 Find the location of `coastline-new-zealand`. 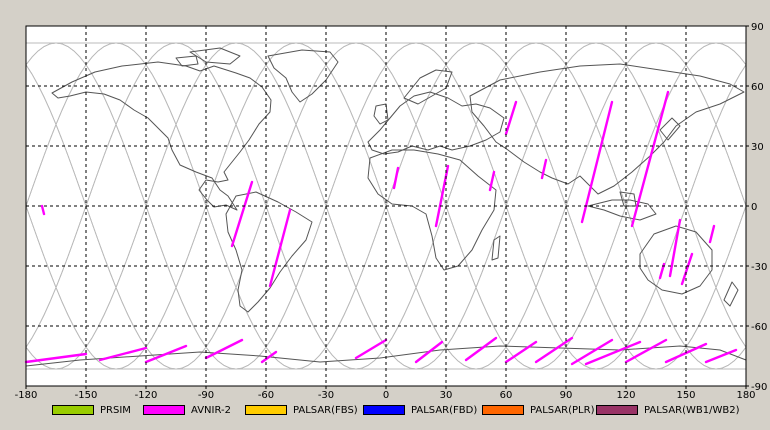

coastline-new-zealand is located at coordinates (731, 294).